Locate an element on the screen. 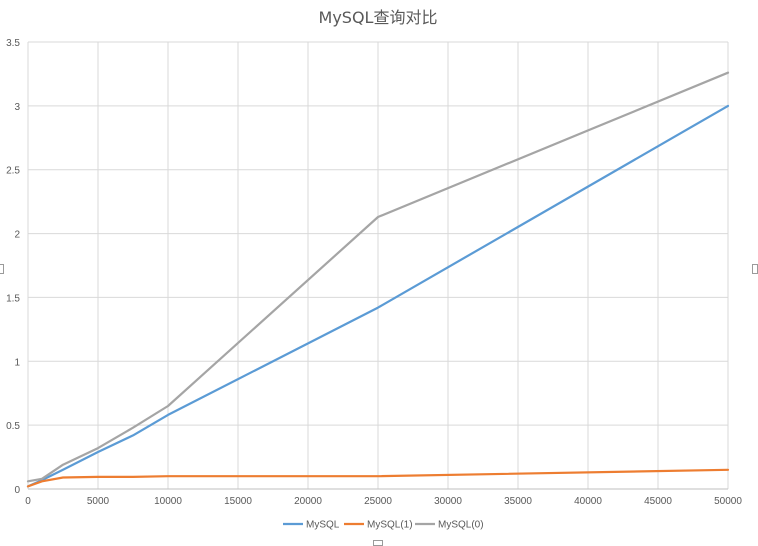  legend: MySQL MySQL(1) MySQL(0) is located at coordinates (383, 525).